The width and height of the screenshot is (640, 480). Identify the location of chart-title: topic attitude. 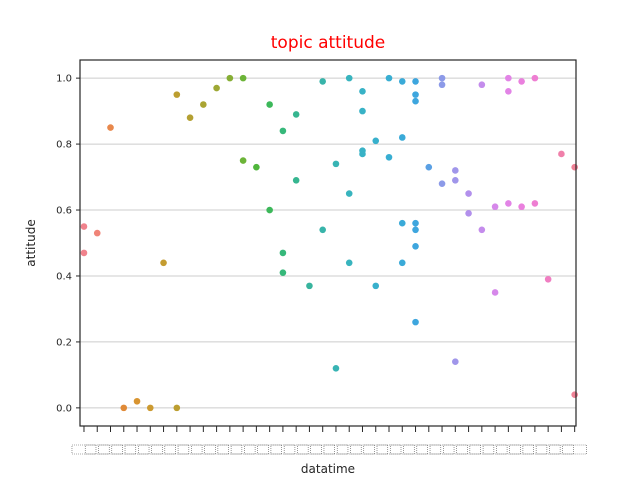
(328, 43).